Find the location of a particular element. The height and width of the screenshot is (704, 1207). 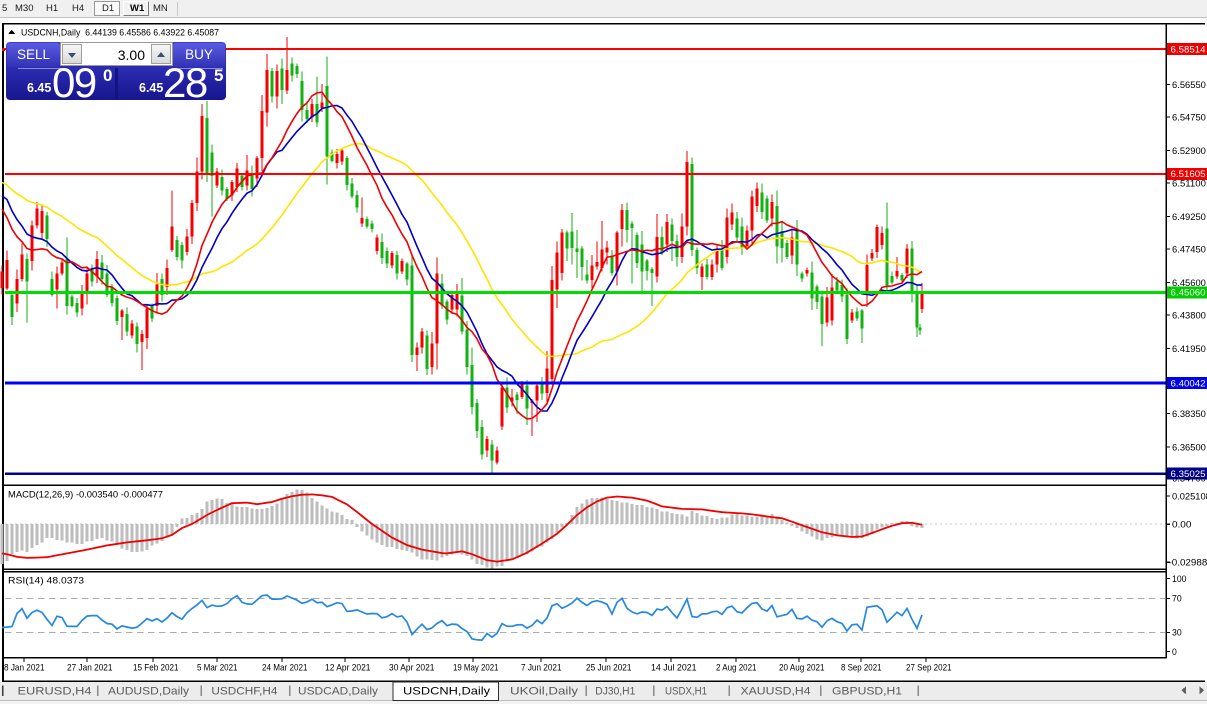

svg-text: 6.47450 is located at coordinates (1189, 249).